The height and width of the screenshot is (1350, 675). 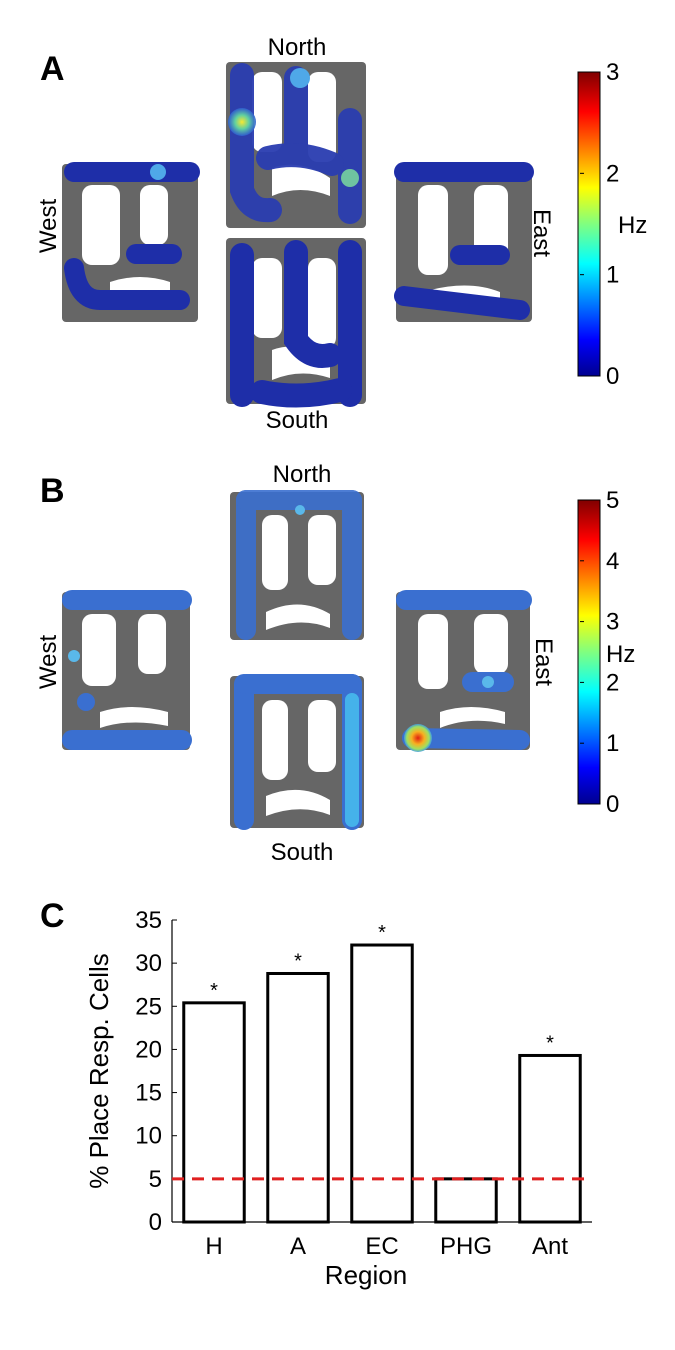 I want to click on y-tick-label: 35, so click(x=148, y=920).